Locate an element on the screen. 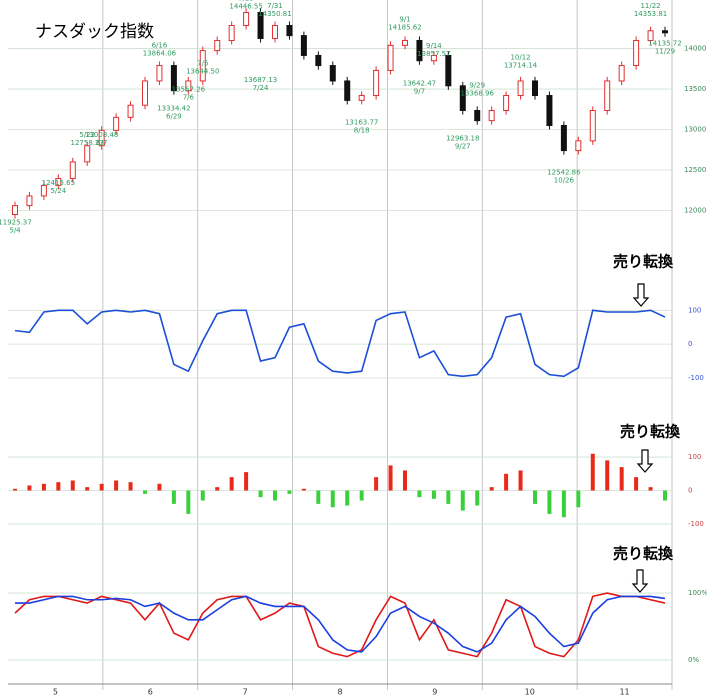  note-date: 6/16 is located at coordinates (160, 46).